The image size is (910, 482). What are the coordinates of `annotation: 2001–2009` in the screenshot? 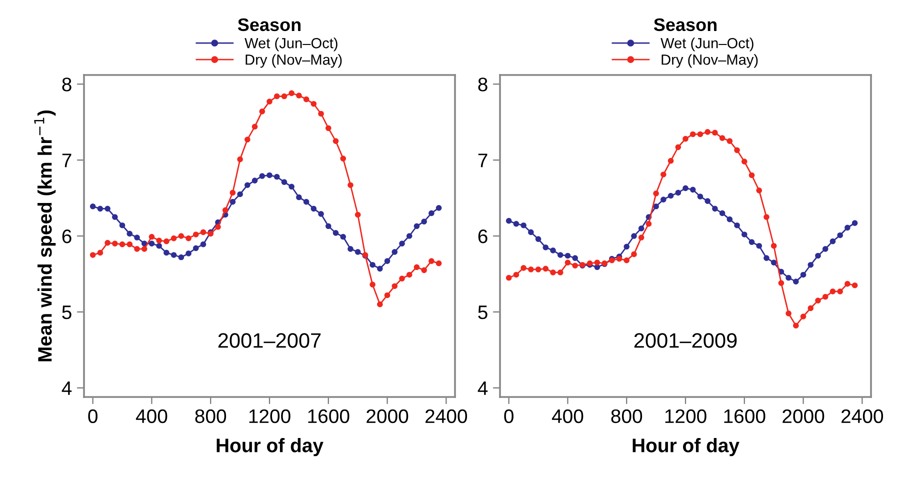 It's located at (685, 340).